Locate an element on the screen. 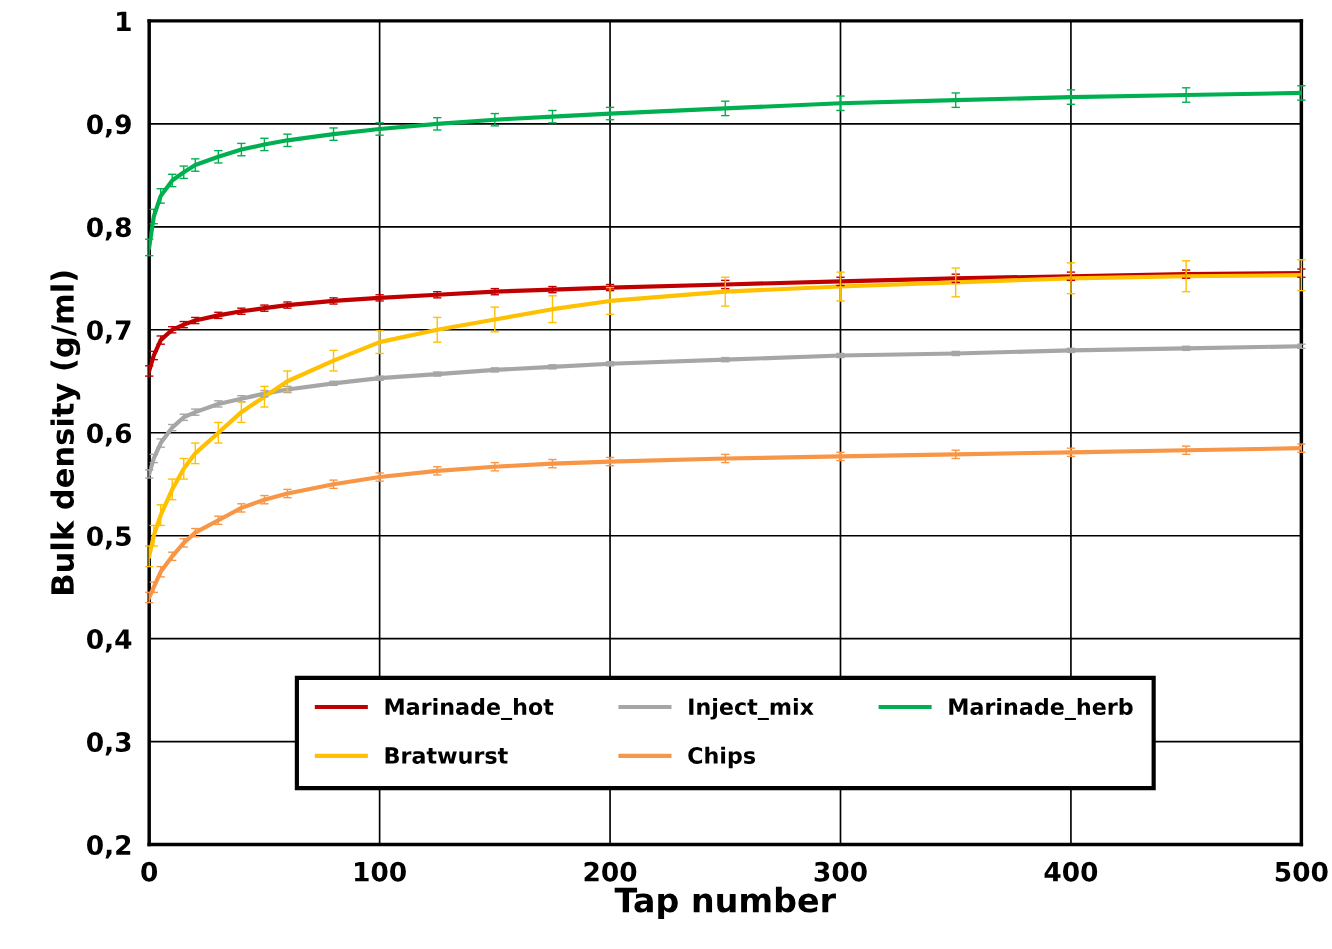  legend-label: Marinade_herb is located at coordinates (1041, 709).